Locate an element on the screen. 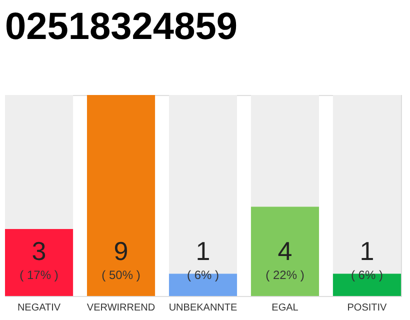 This screenshot has height=320, width=410. x-tick-label: EGAL is located at coordinates (285, 308).